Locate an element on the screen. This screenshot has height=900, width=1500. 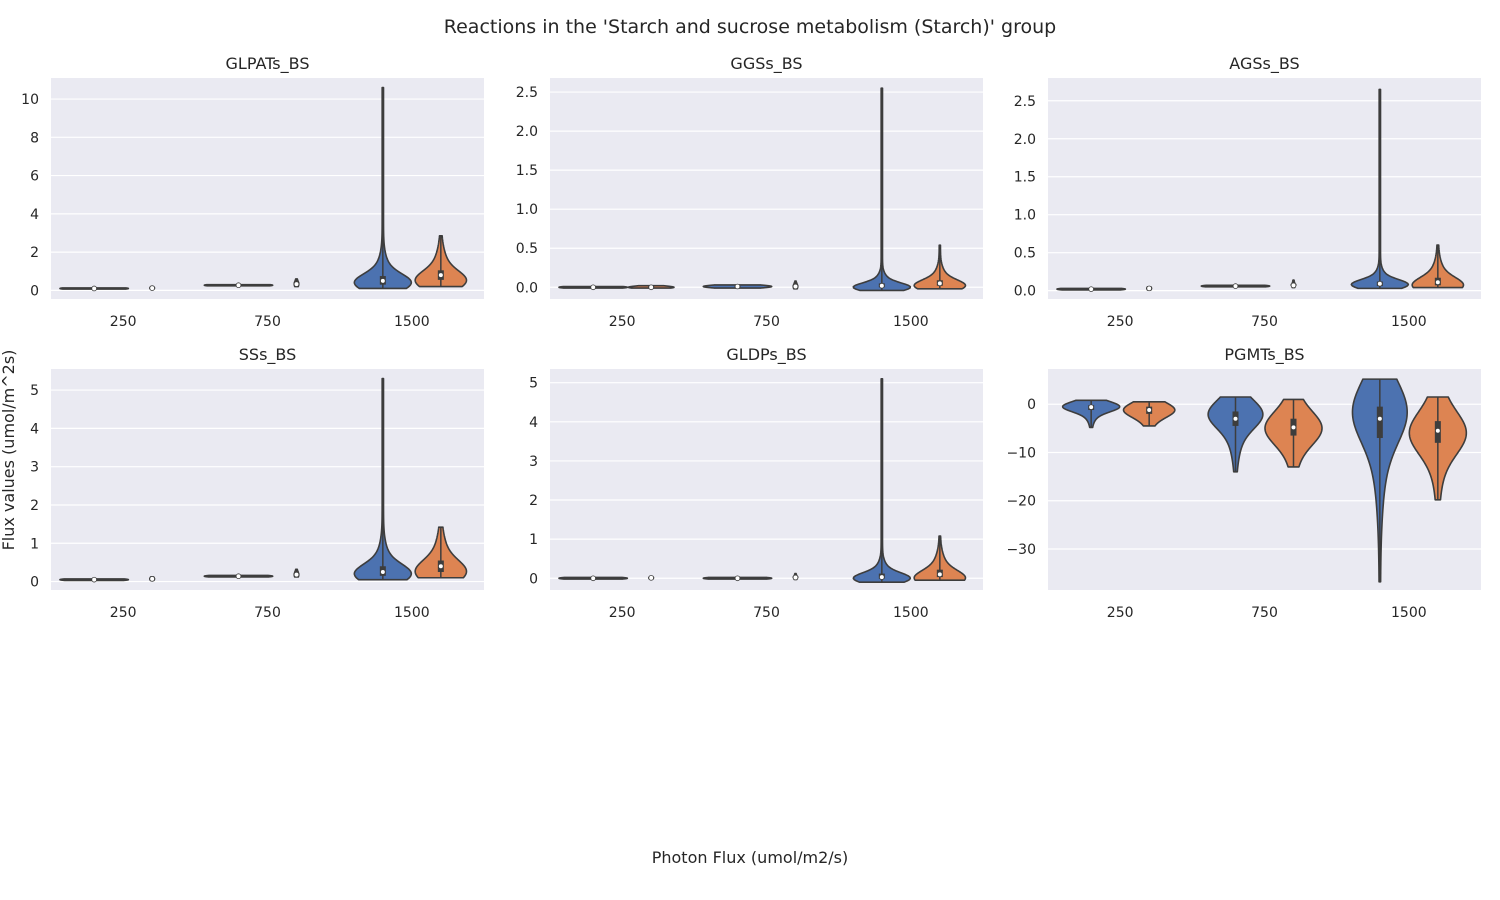
subplot-title: AGSs_BS is located at coordinates (1264, 64).